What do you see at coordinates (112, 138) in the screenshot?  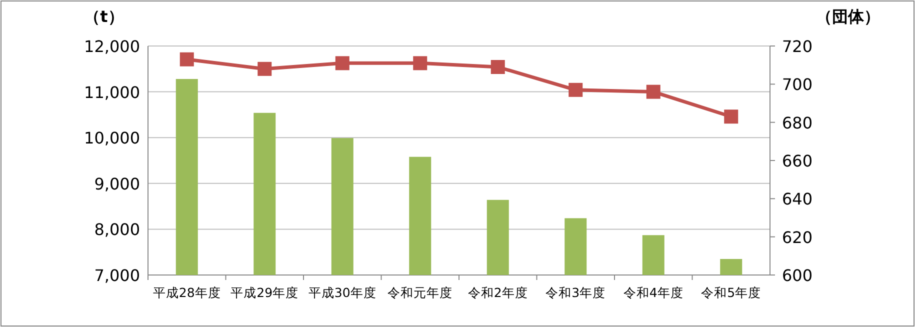 I see `y-tick-label: 10,000` at bounding box center [112, 138].